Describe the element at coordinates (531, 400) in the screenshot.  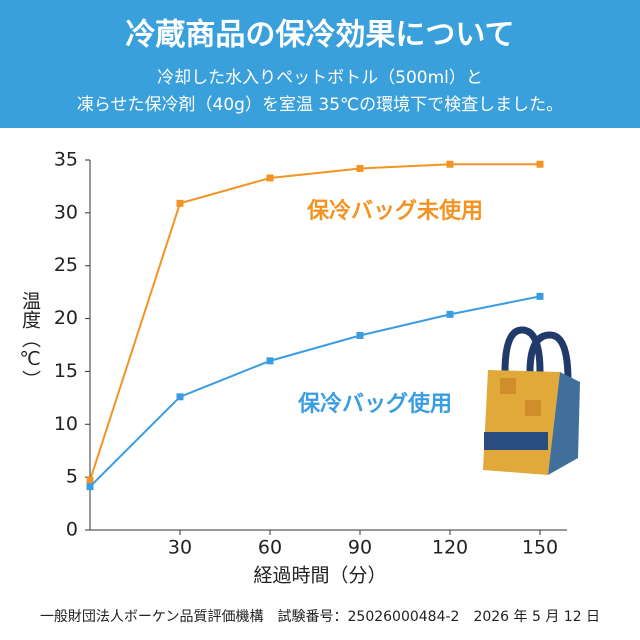
I see `bag-illustration` at that location.